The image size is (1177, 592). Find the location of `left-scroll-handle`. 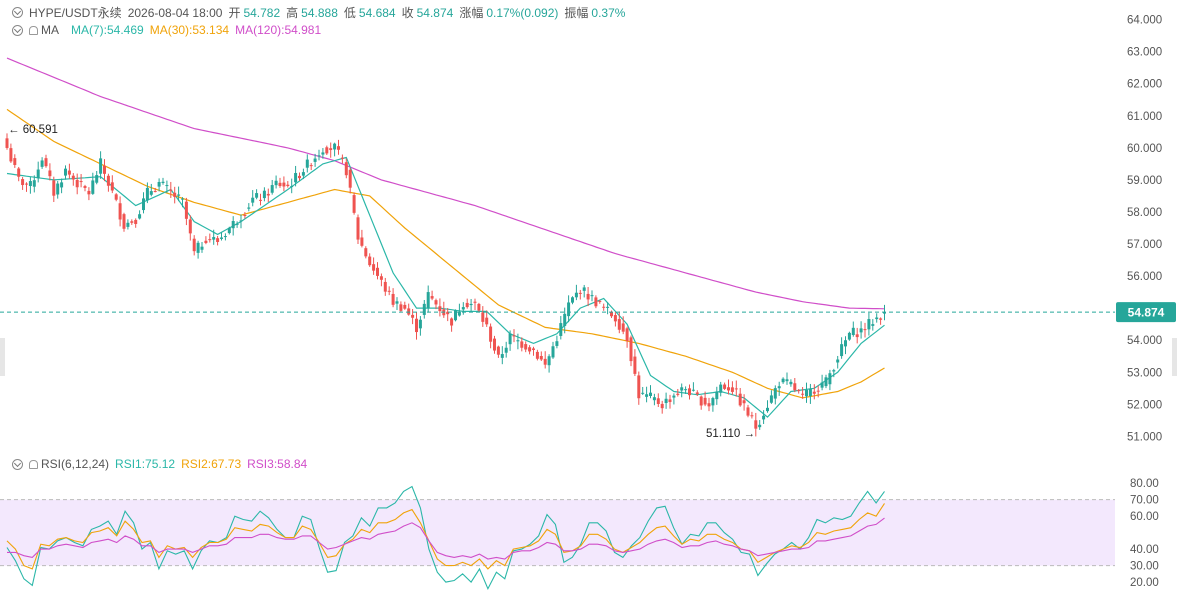

left-scroll-handle is located at coordinates (2, 357).